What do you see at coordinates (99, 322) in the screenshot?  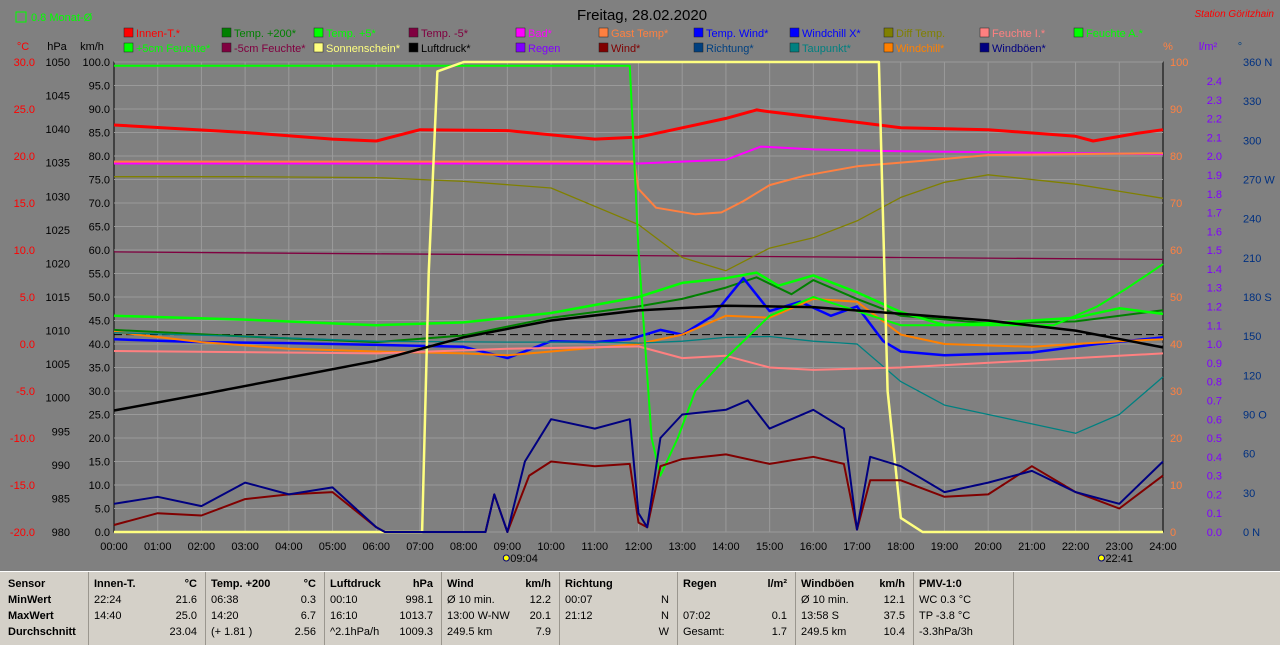 I see `speed-tick-label: 45.0` at bounding box center [99, 322].